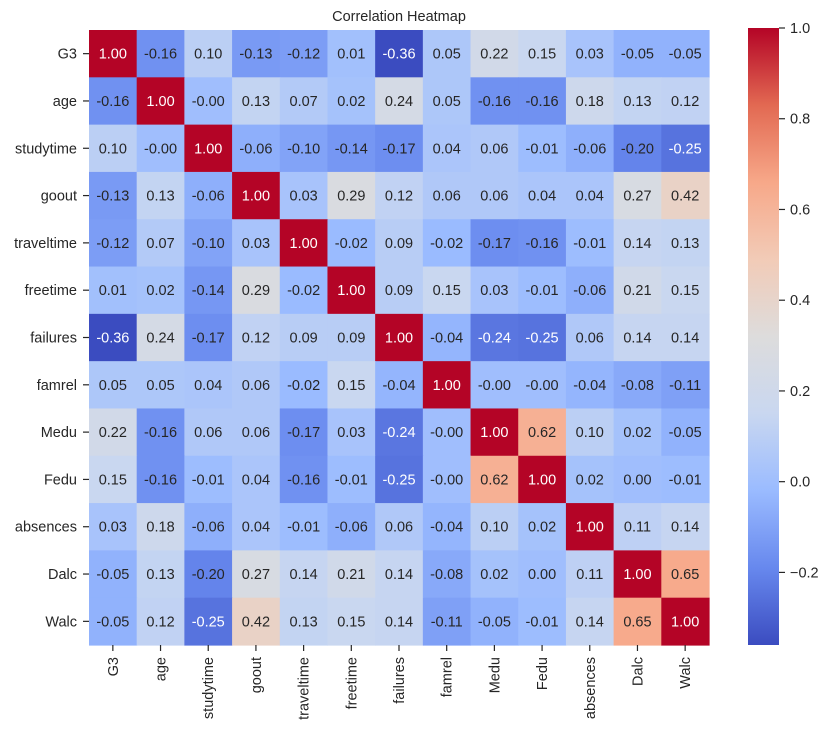  What do you see at coordinates (208, 55) in the screenshot?
I see `cell-annotation: 0.10` at bounding box center [208, 55].